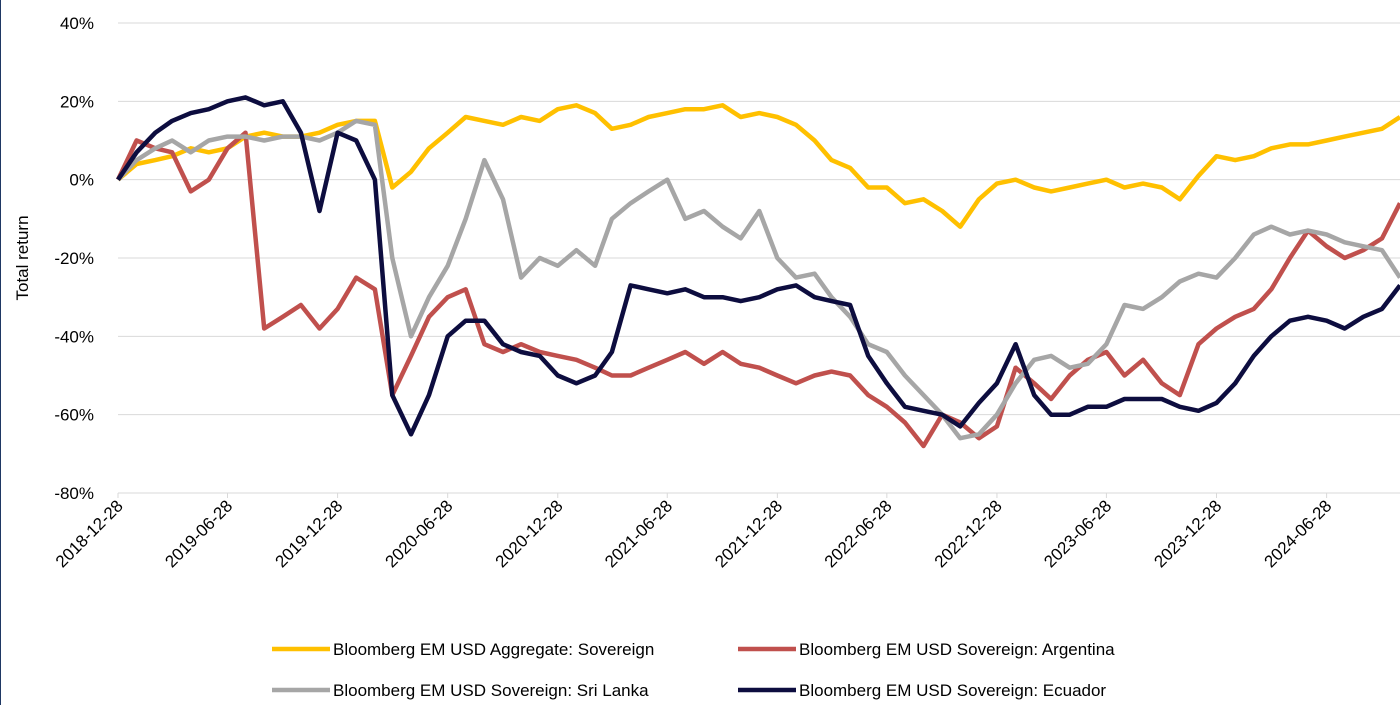  Describe the element at coordinates (968, 533) in the screenshot. I see `x-tick-label: 2022-12-28` at that location.